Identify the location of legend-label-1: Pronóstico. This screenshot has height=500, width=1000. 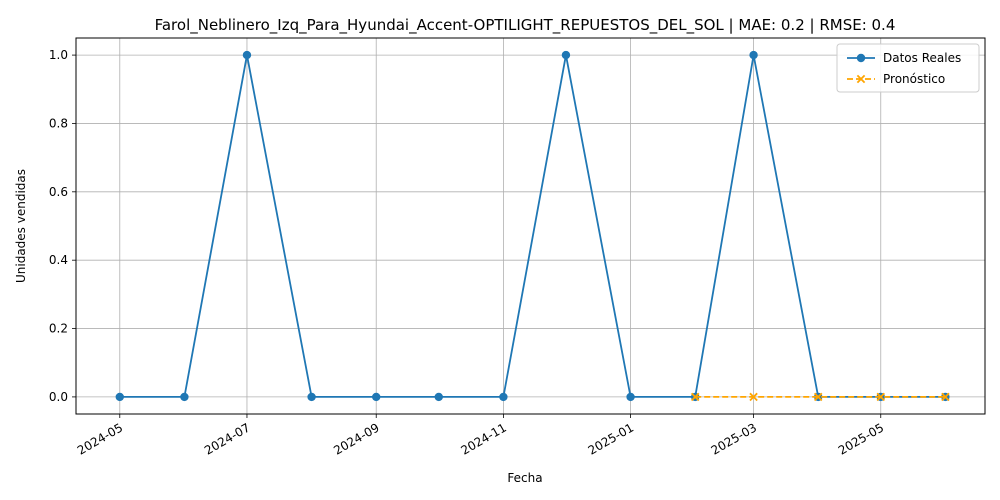
(914, 79).